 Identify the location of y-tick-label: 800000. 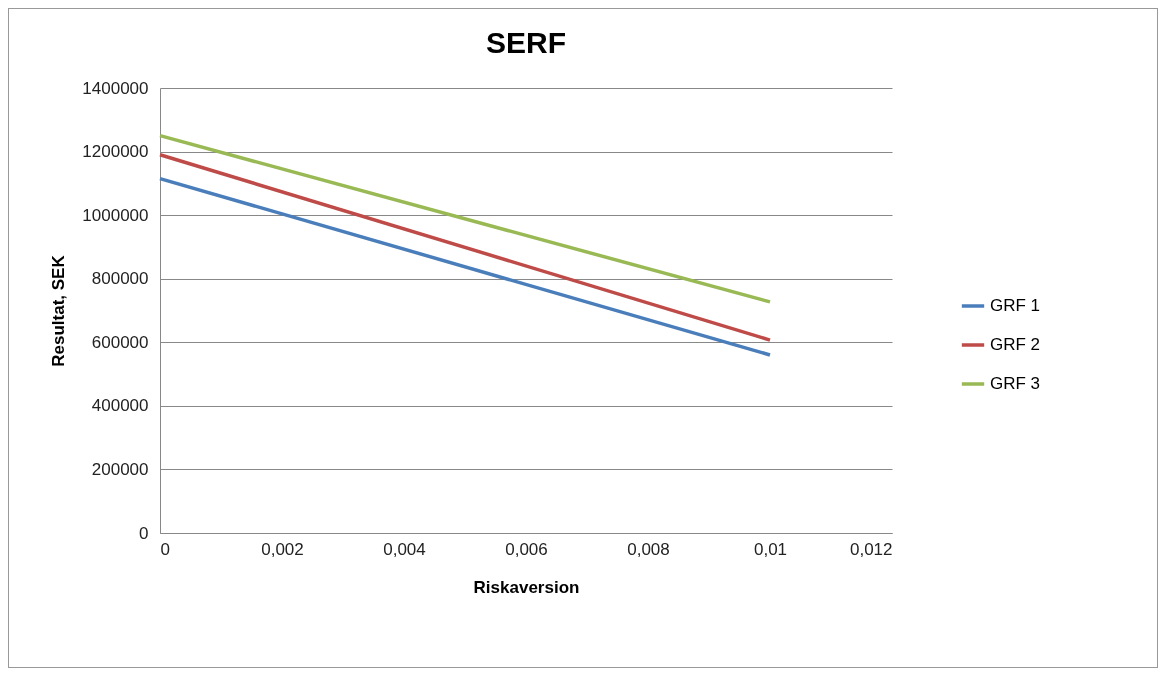
(120, 279).